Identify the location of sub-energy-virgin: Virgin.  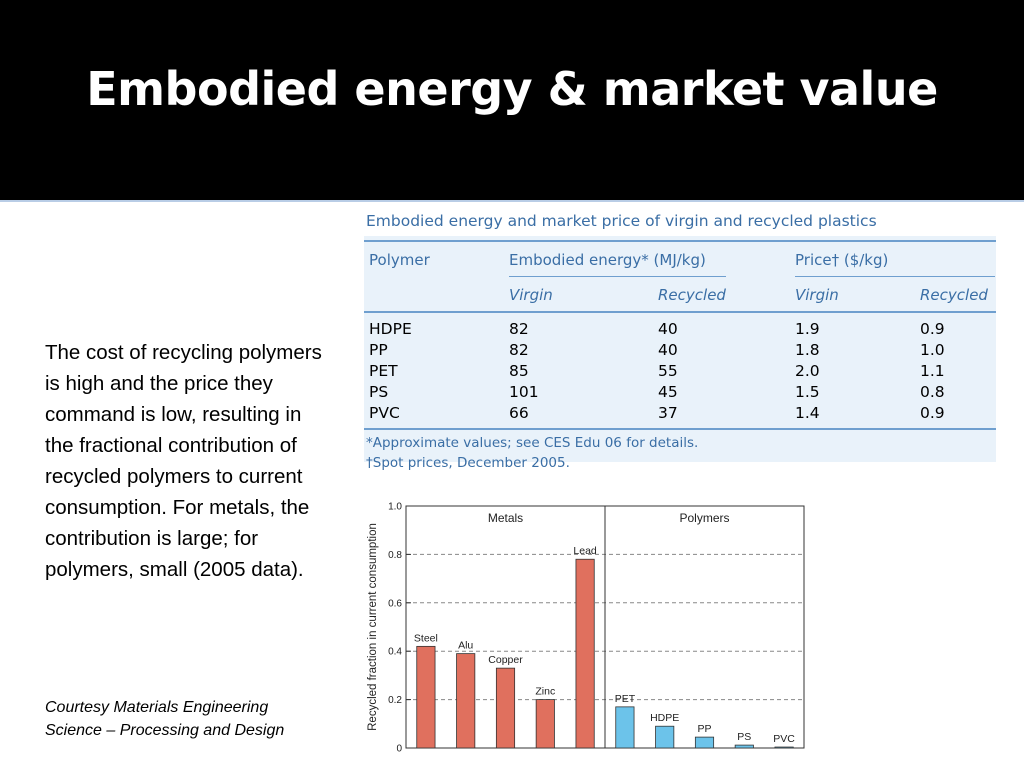
(531, 295).